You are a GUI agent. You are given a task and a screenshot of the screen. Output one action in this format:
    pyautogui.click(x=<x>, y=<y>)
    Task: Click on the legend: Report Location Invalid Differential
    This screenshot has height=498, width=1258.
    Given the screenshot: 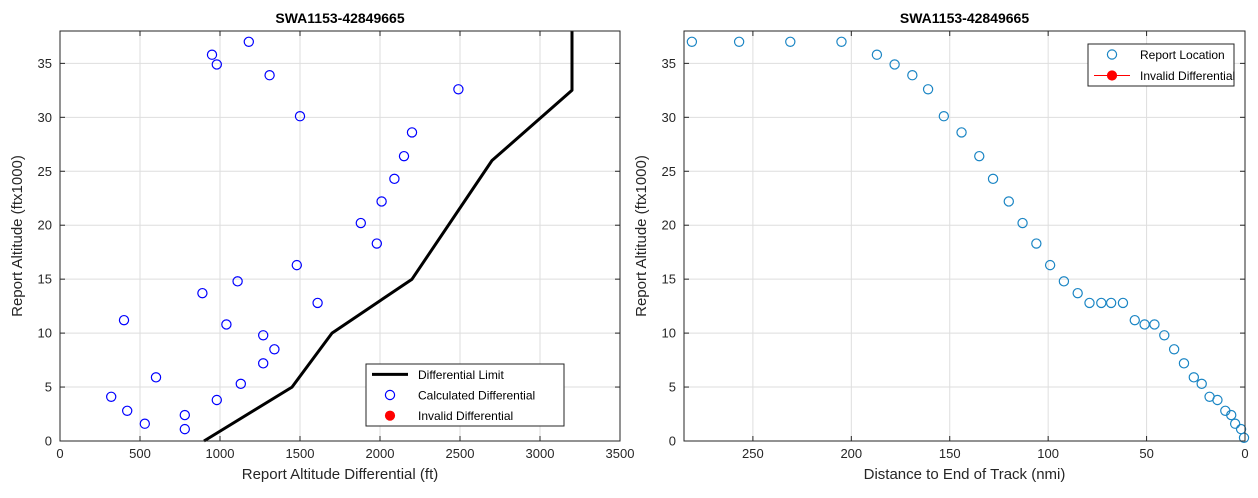 What is the action you would take?
    pyautogui.click(x=1161, y=65)
    